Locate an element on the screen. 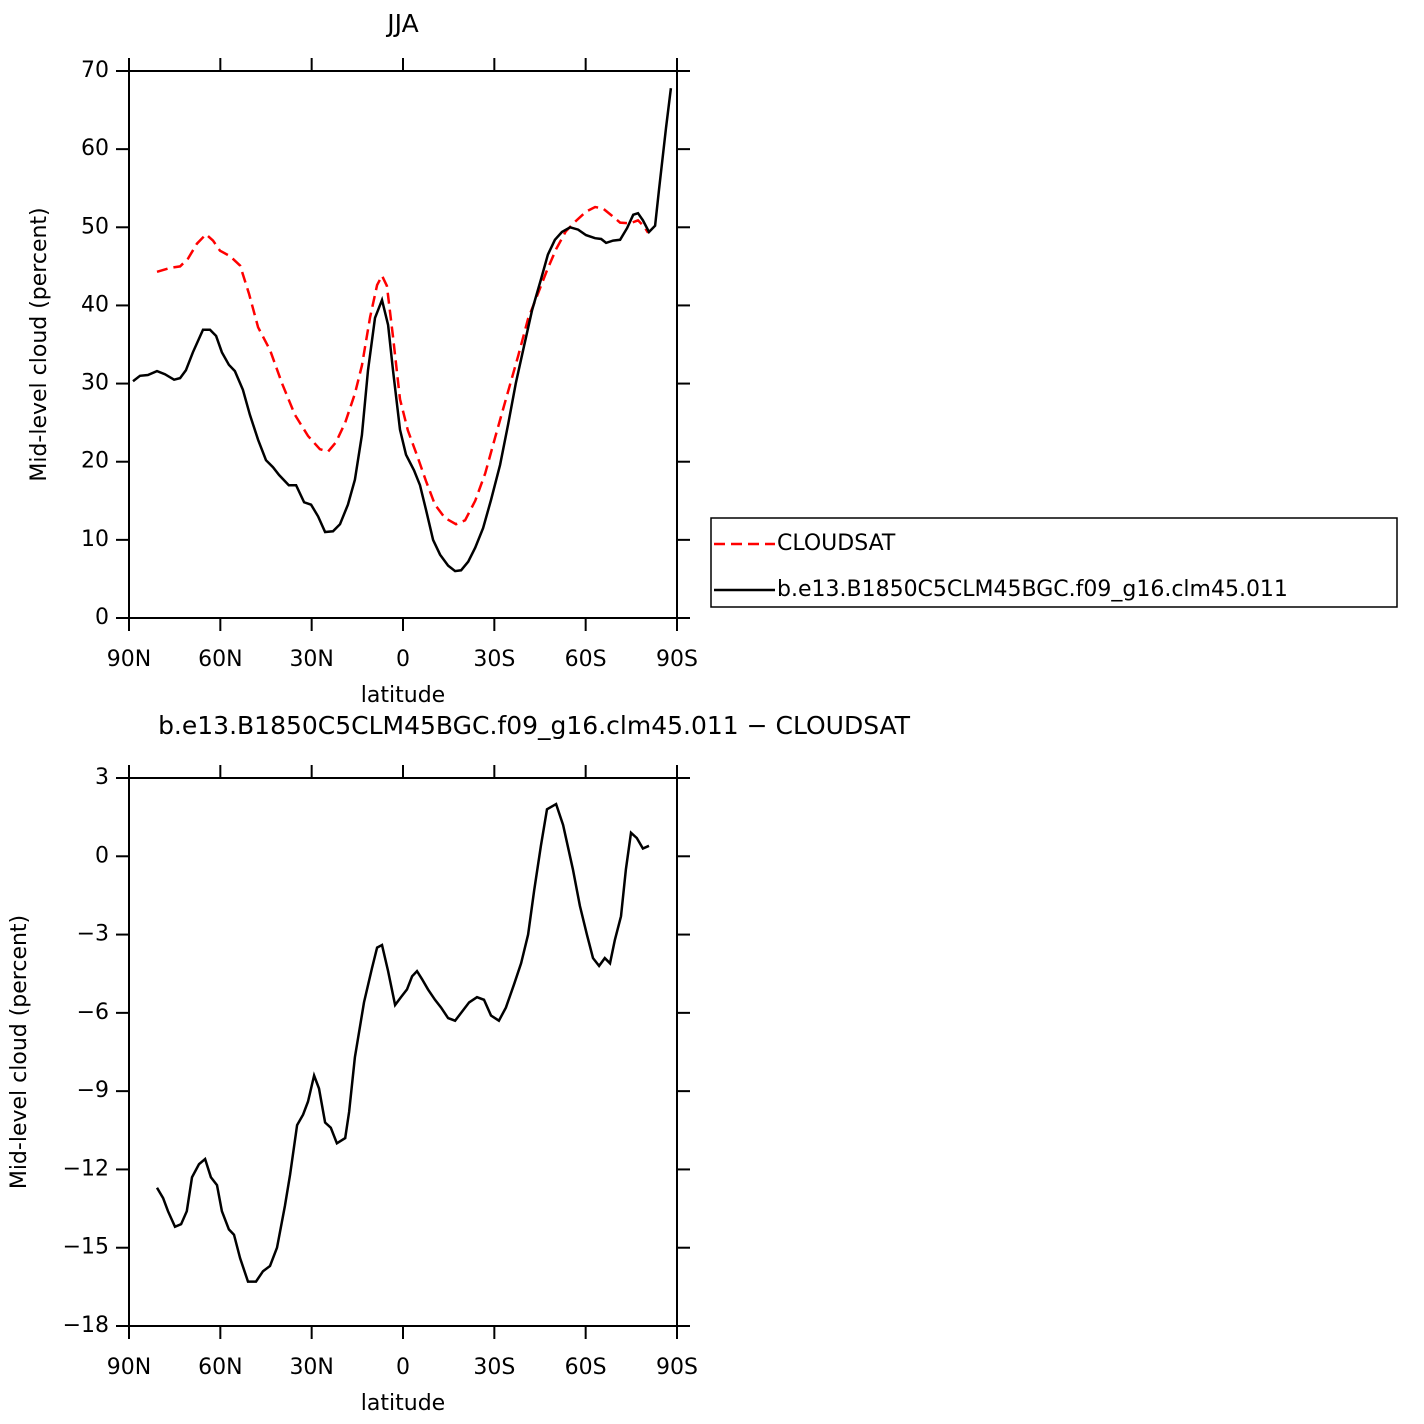  legend-label: b.e13.B1850C5CLM45BGC.f09_g16.clm45.011 is located at coordinates (1032, 589).